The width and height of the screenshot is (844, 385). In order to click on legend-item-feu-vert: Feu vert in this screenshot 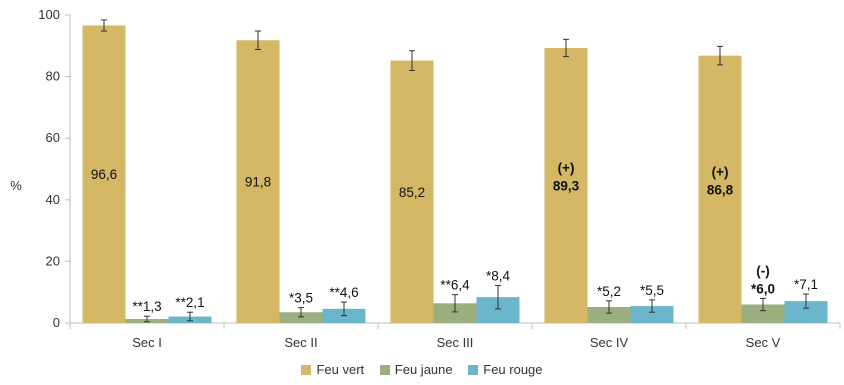, I will do `click(332, 369)`.